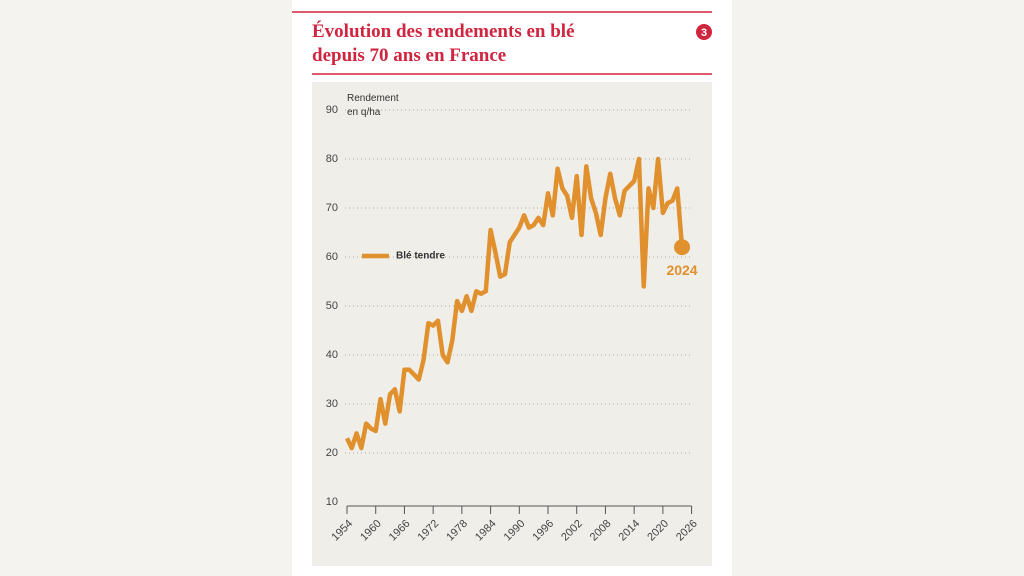  What do you see at coordinates (332, 453) in the screenshot?
I see `y-tick-label: 20` at bounding box center [332, 453].